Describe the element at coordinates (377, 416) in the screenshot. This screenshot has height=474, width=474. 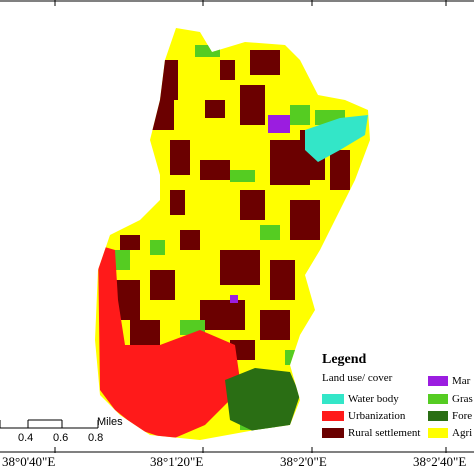
I see `legend-item-label: Urbanization` at that location.